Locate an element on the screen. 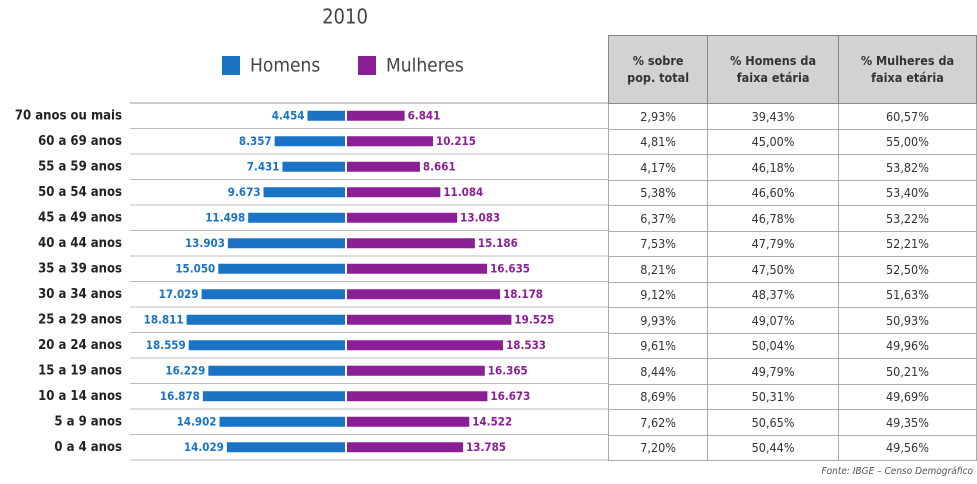  table-row: 7,53% 47,79% 52,21% is located at coordinates (792, 243).